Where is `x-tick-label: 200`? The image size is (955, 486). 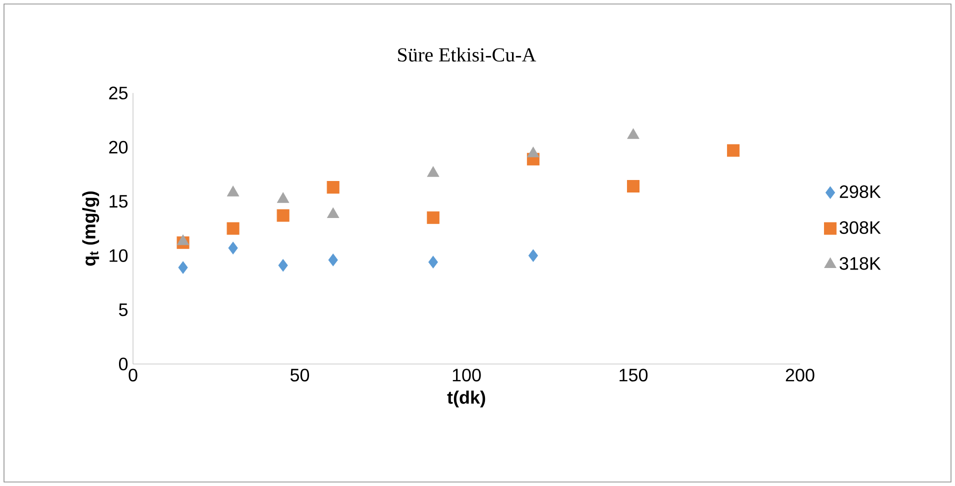
x-tick-label: 200 is located at coordinates (800, 375).